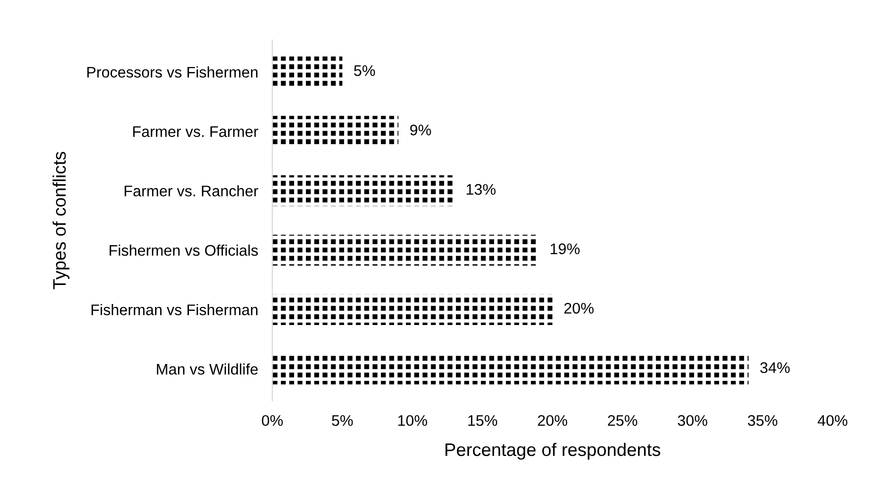 The height and width of the screenshot is (501, 870). What do you see at coordinates (763, 420) in the screenshot?
I see `x-tick-label: 35%` at bounding box center [763, 420].